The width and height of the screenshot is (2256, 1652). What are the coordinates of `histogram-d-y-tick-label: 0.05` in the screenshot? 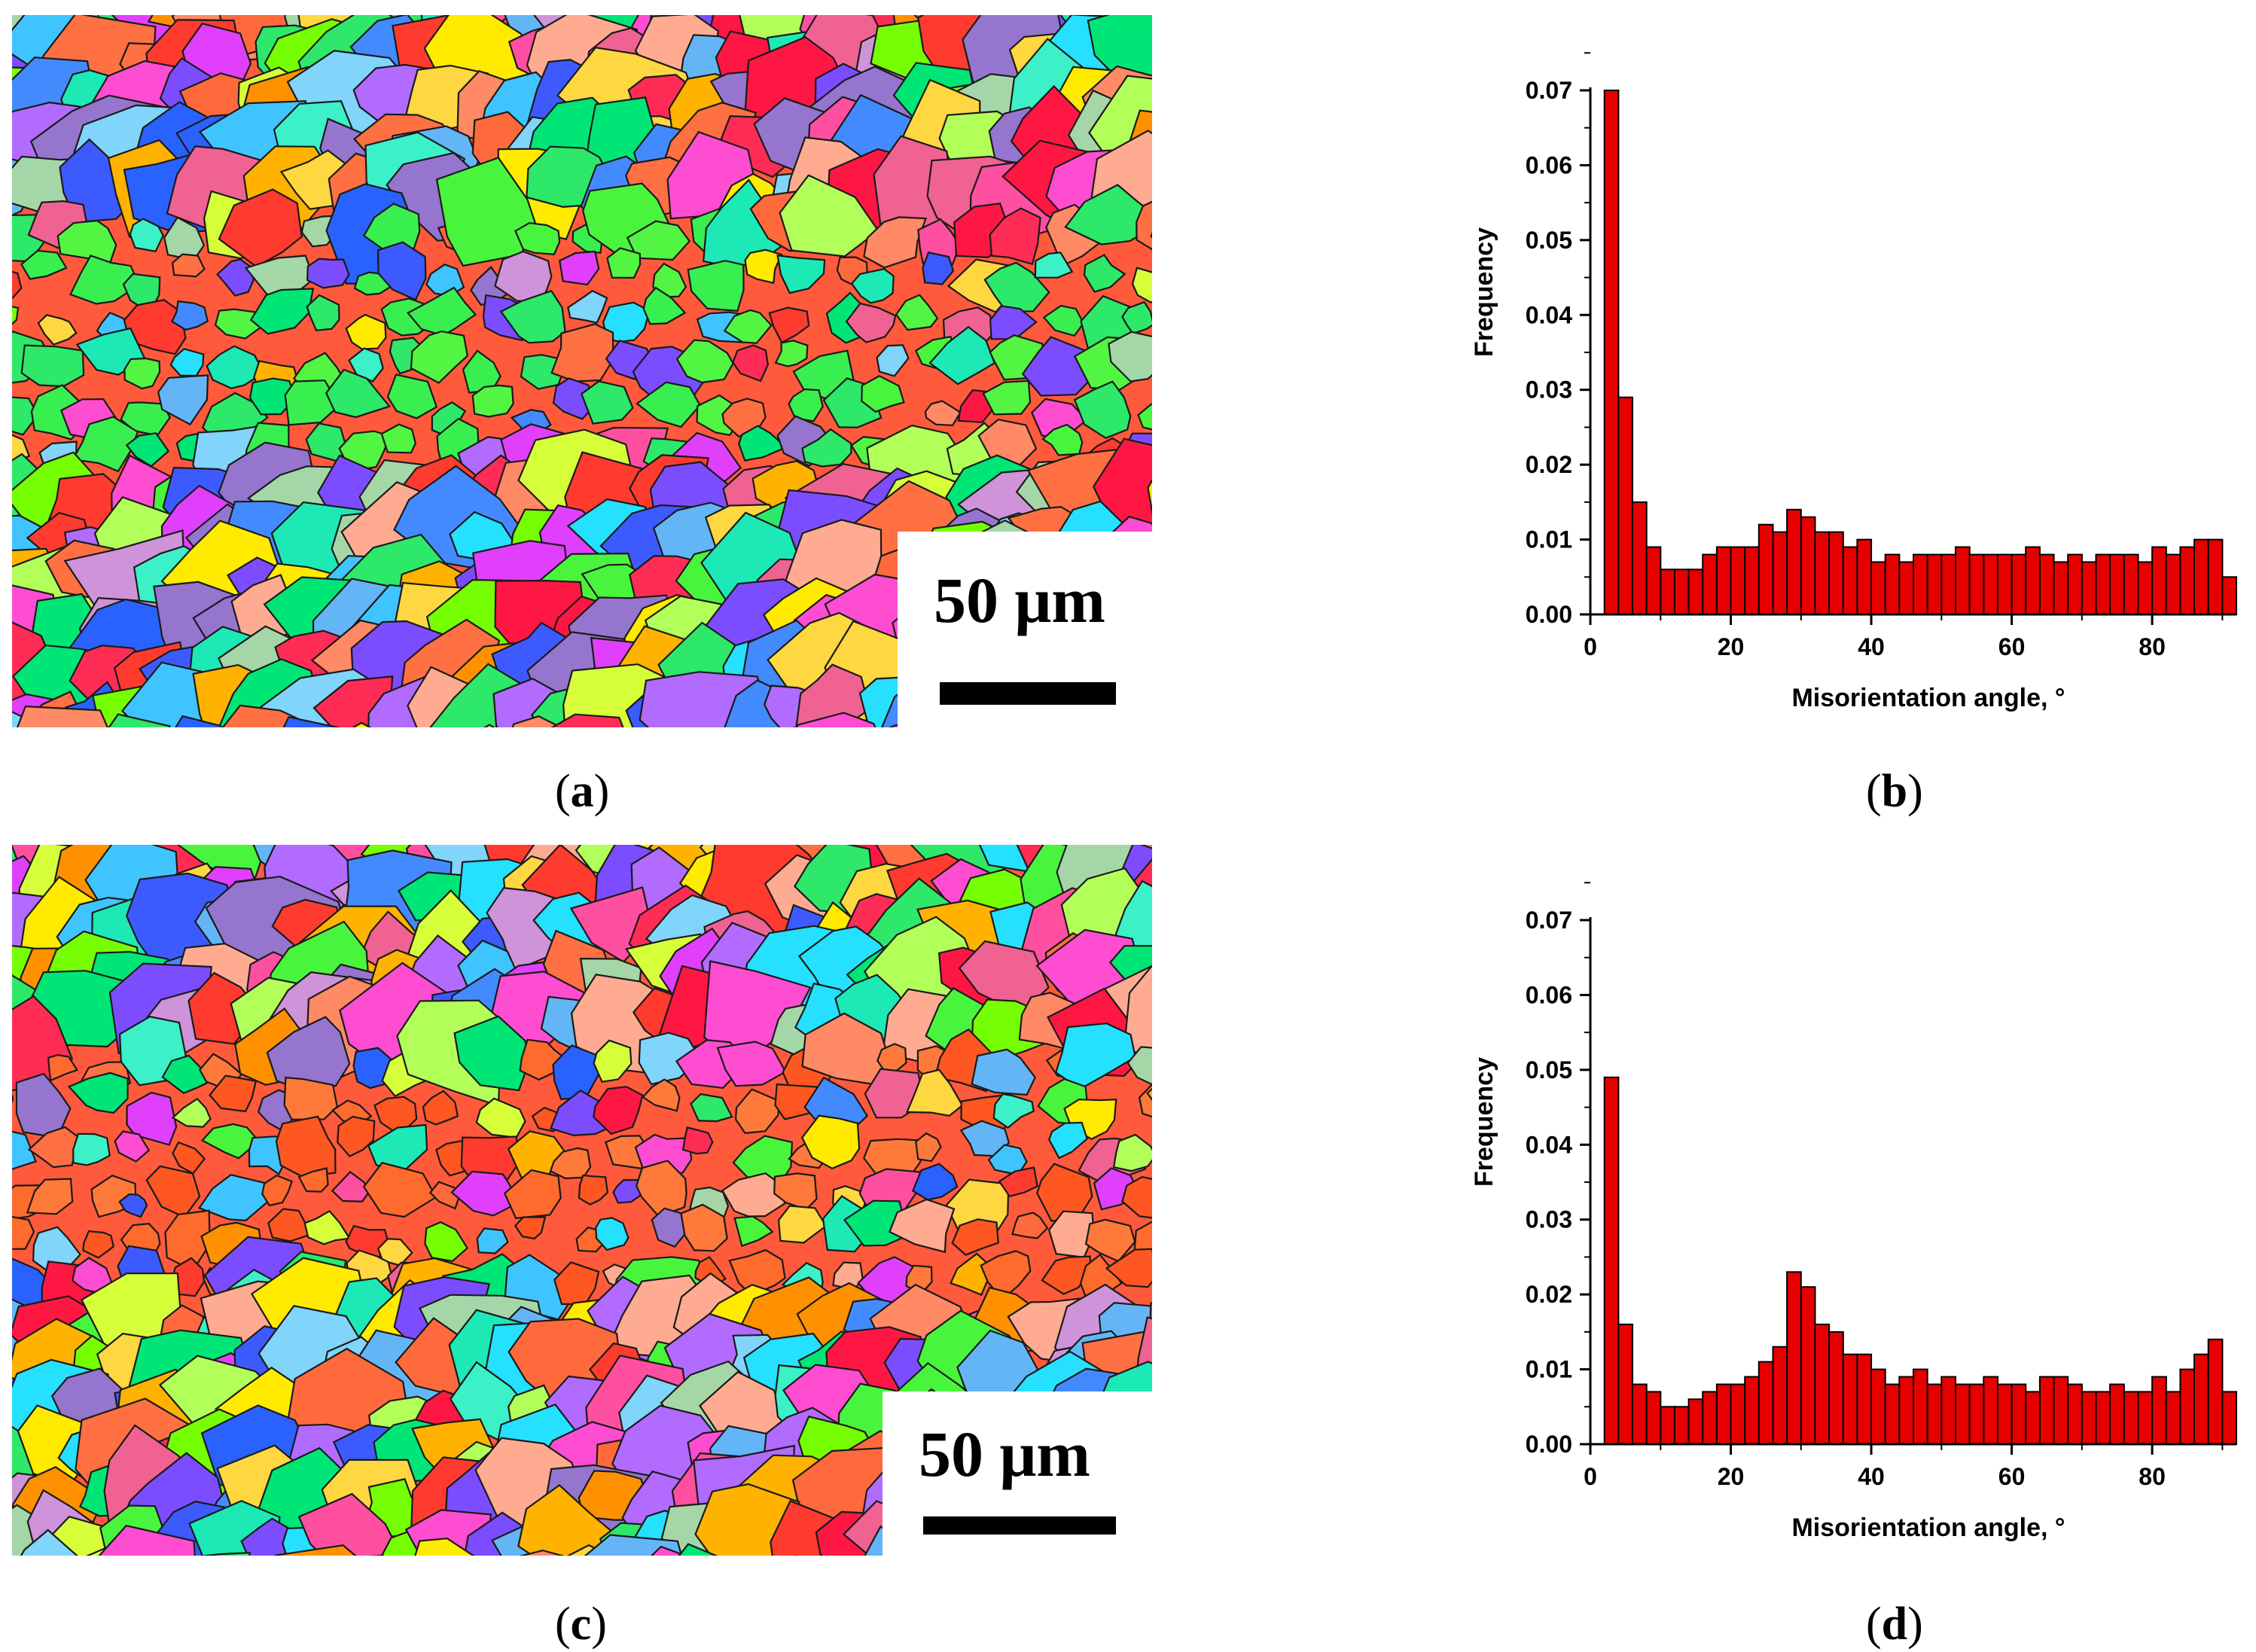 It's located at (1549, 1070).